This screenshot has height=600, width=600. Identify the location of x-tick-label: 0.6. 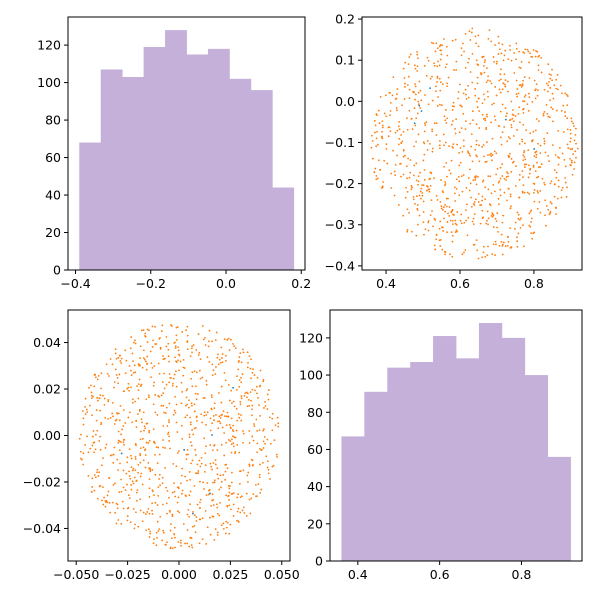
(440, 574).